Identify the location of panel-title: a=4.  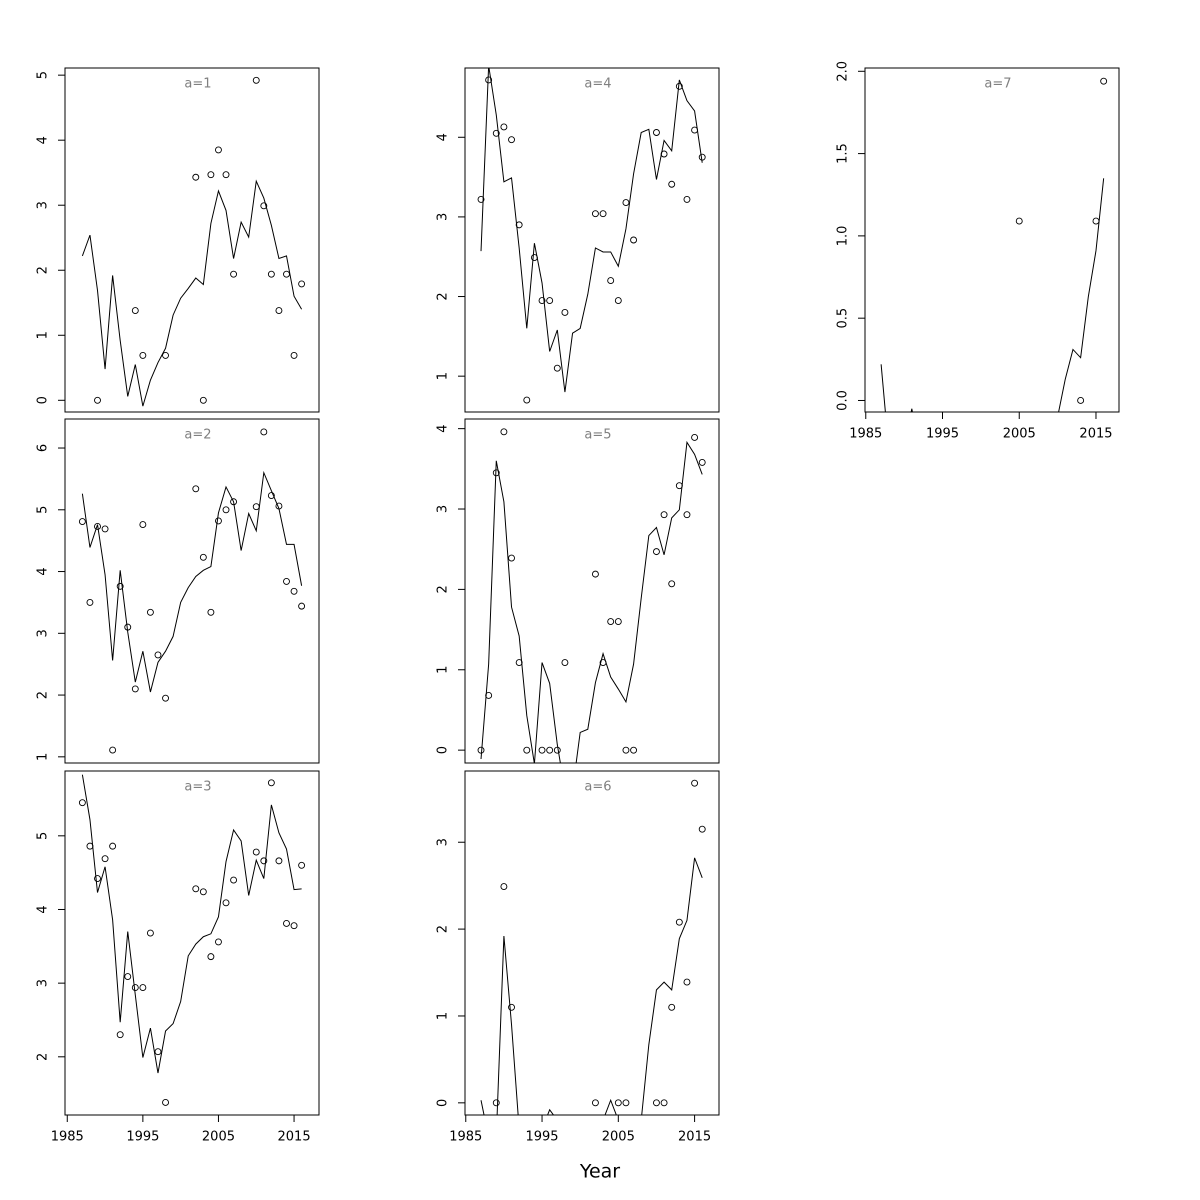
(597, 84).